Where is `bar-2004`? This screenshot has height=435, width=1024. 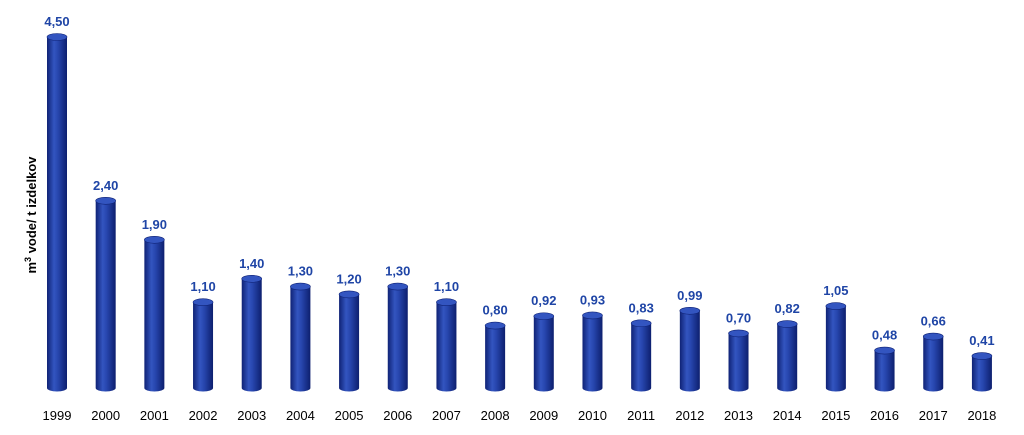
bar-2004 is located at coordinates (300, 337).